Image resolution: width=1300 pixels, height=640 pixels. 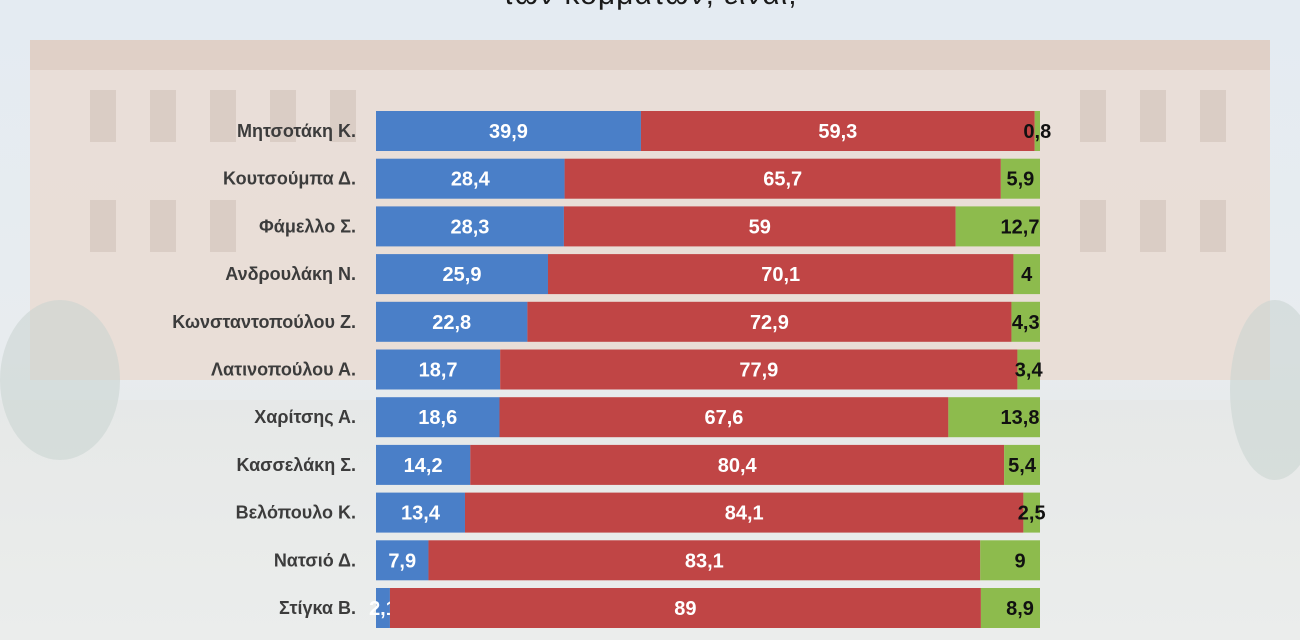 I want to click on data-label: 9, so click(x=1019, y=561).